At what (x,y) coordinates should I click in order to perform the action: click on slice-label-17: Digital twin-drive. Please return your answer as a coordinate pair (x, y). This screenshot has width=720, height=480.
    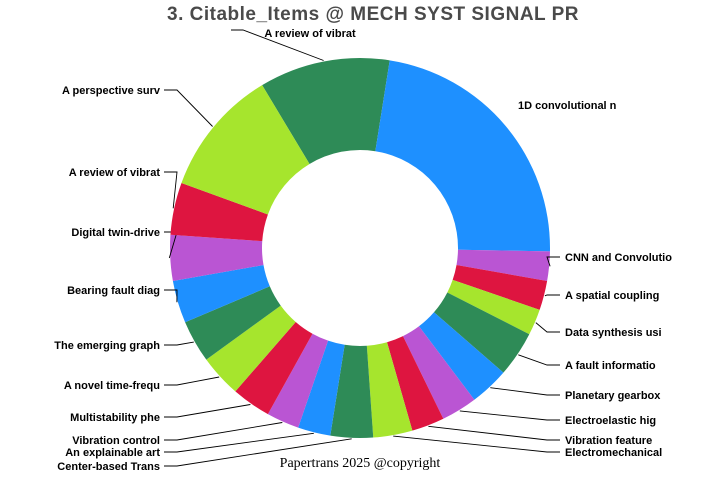
    Looking at the image, I should click on (115, 233).